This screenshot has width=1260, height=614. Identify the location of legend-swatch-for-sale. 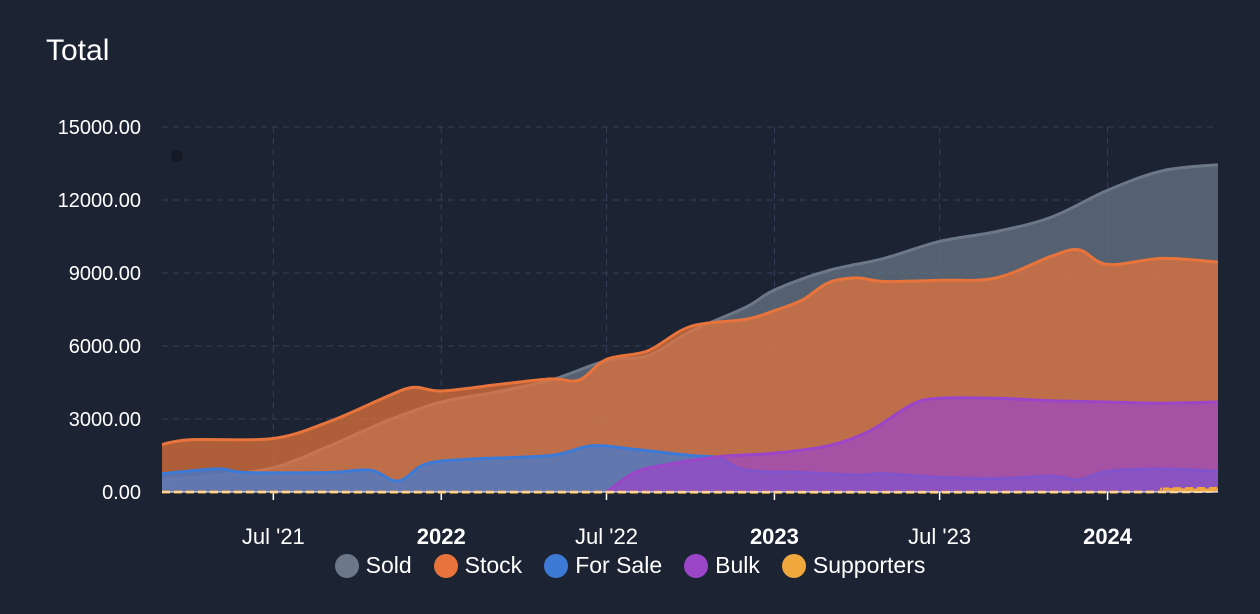
(556, 565).